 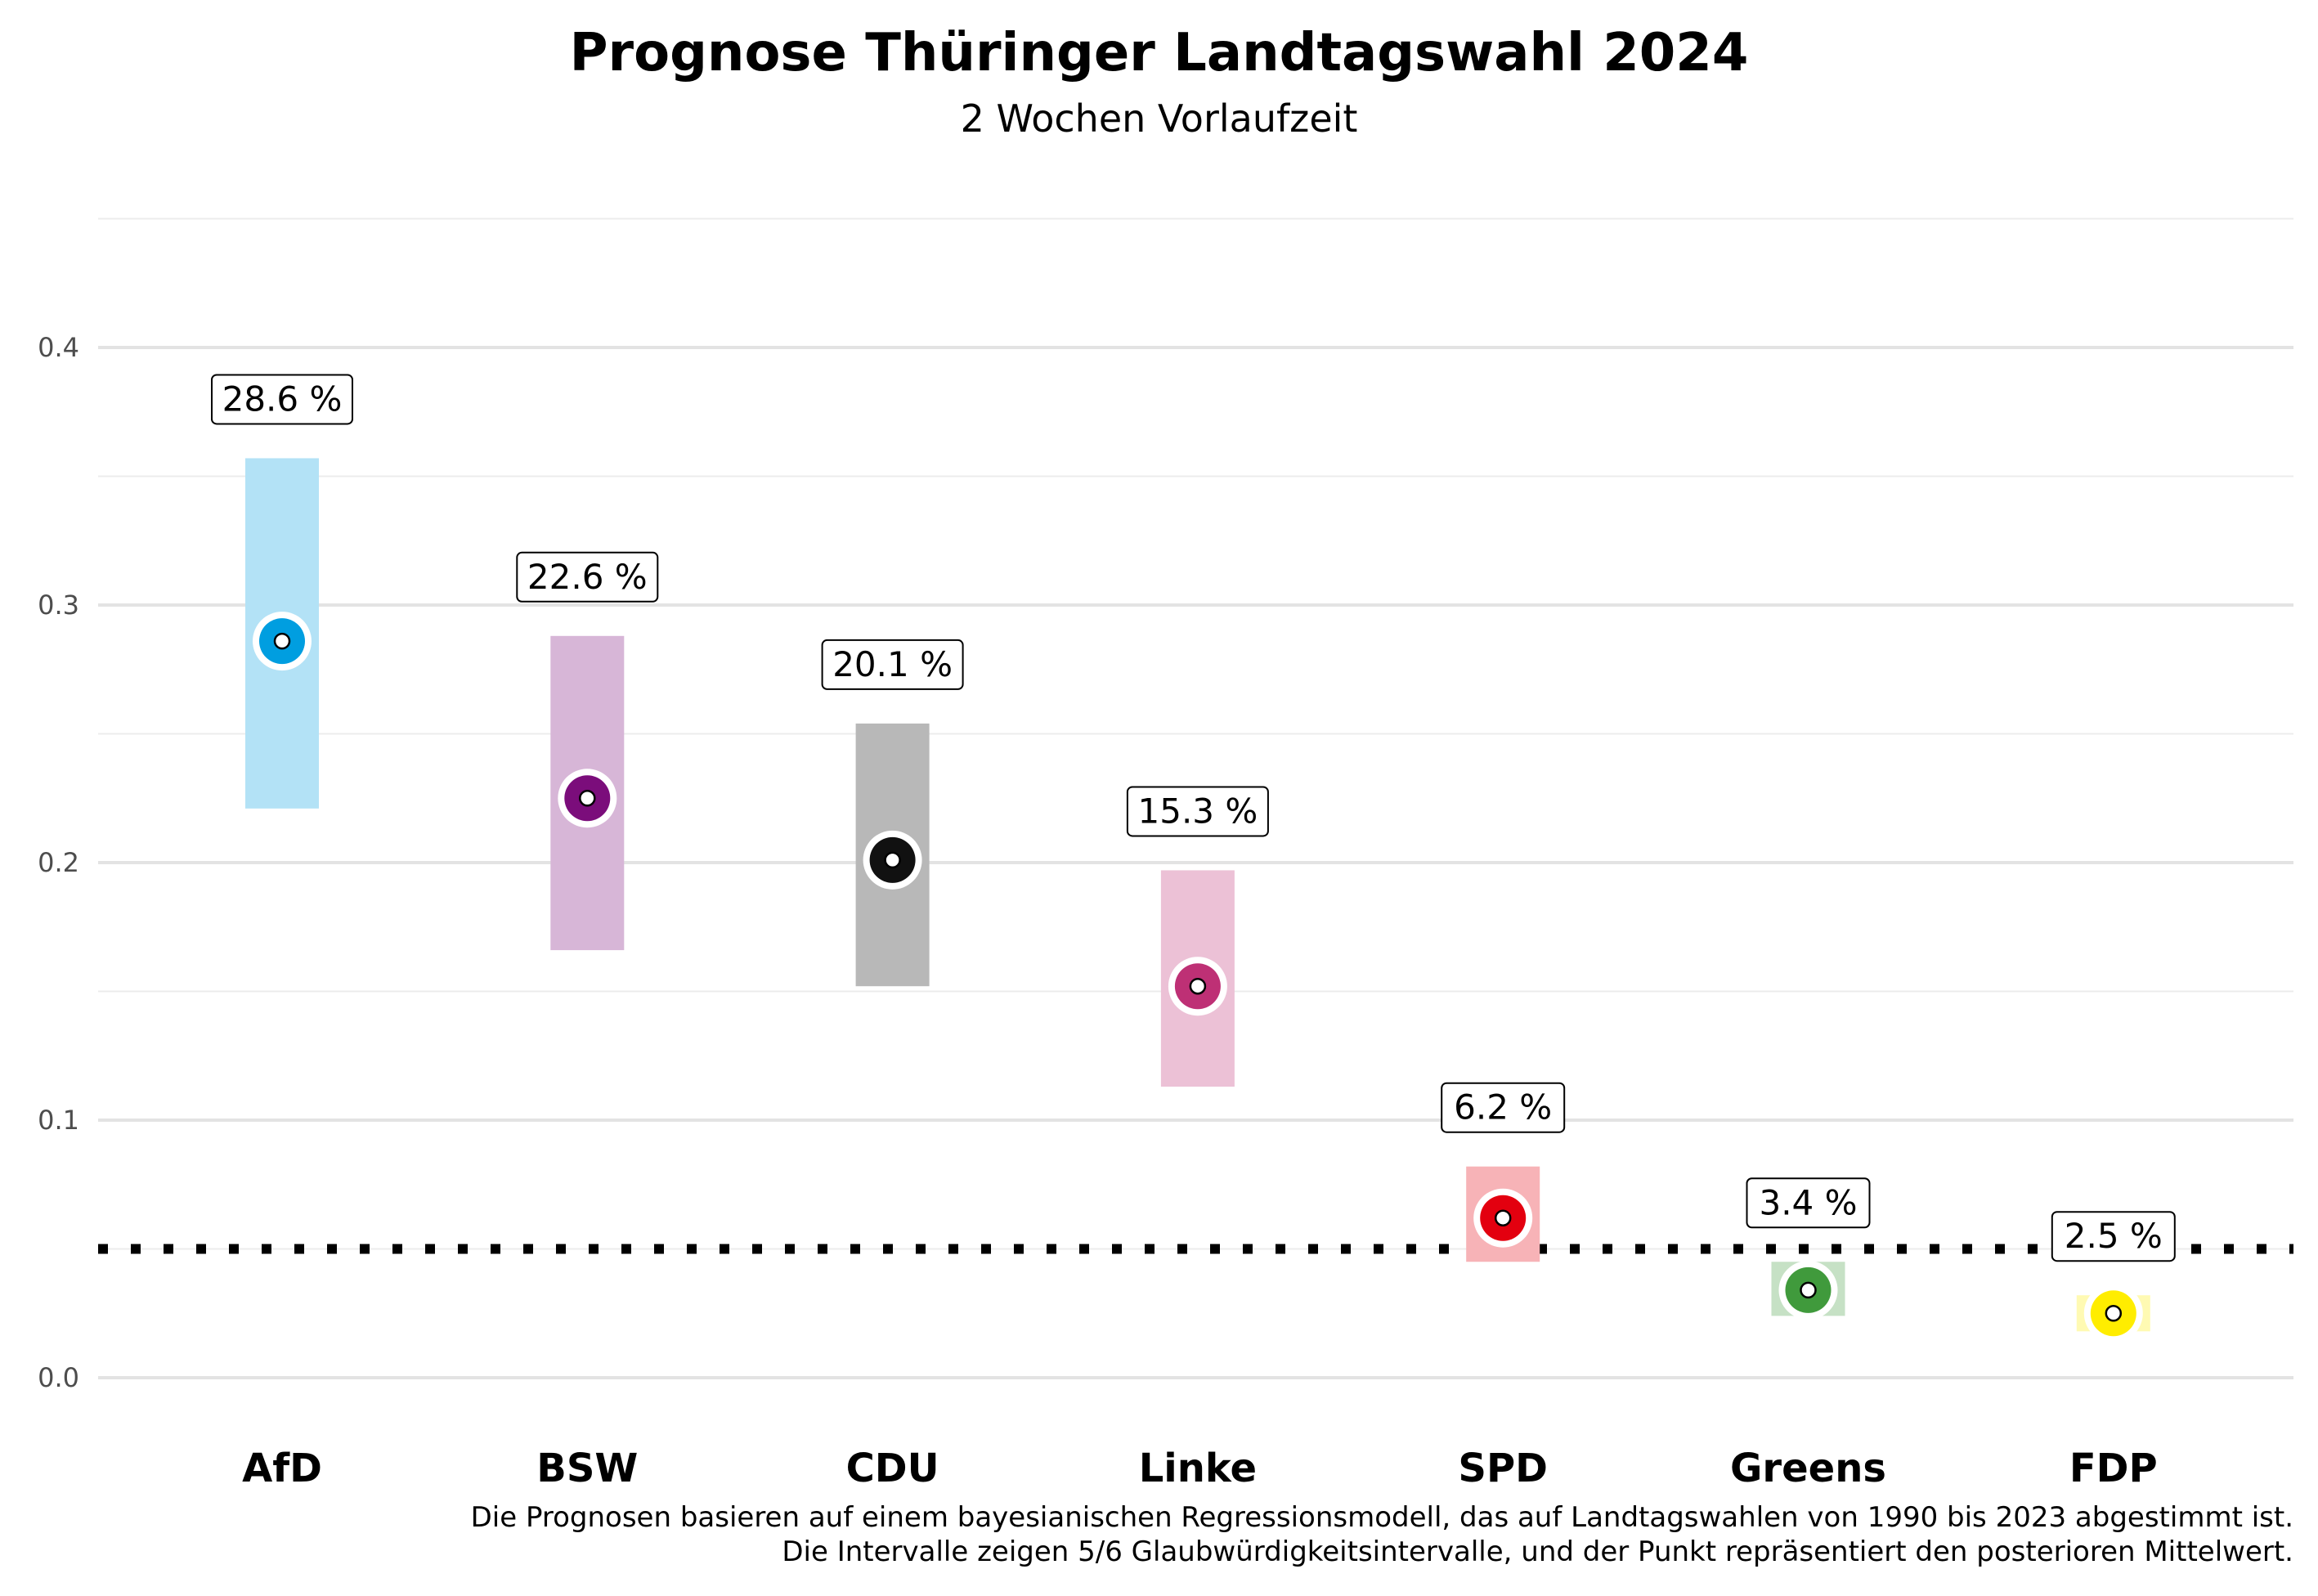 I want to click on y-tick-label: 0.4, so click(x=59, y=347).